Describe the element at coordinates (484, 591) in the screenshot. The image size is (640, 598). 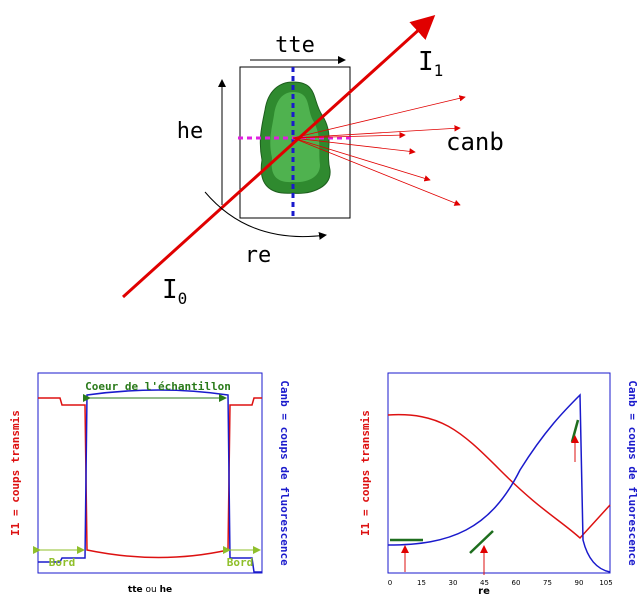
I see `x-label: re` at that location.